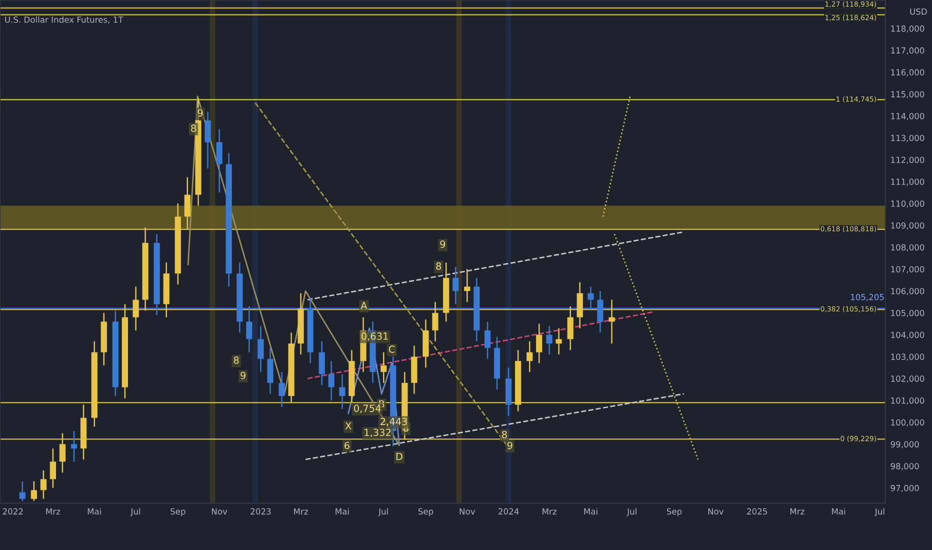 Image resolution: width=932 pixels, height=550 pixels. I want to click on y-tick-label: 107,000, so click(907, 270).